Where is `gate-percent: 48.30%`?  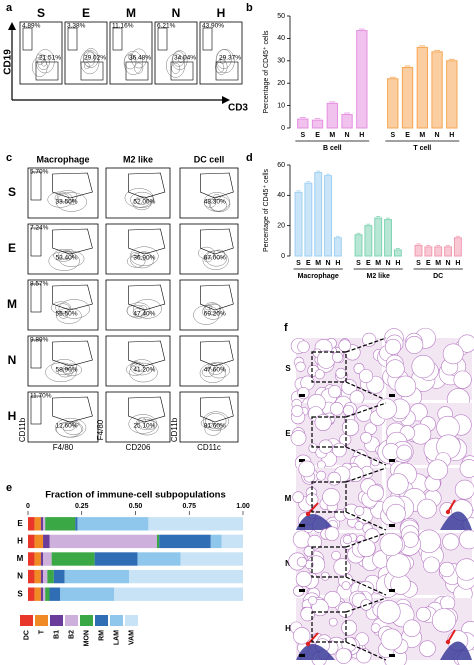 gate-percent: 48.30% is located at coordinates (215, 202).